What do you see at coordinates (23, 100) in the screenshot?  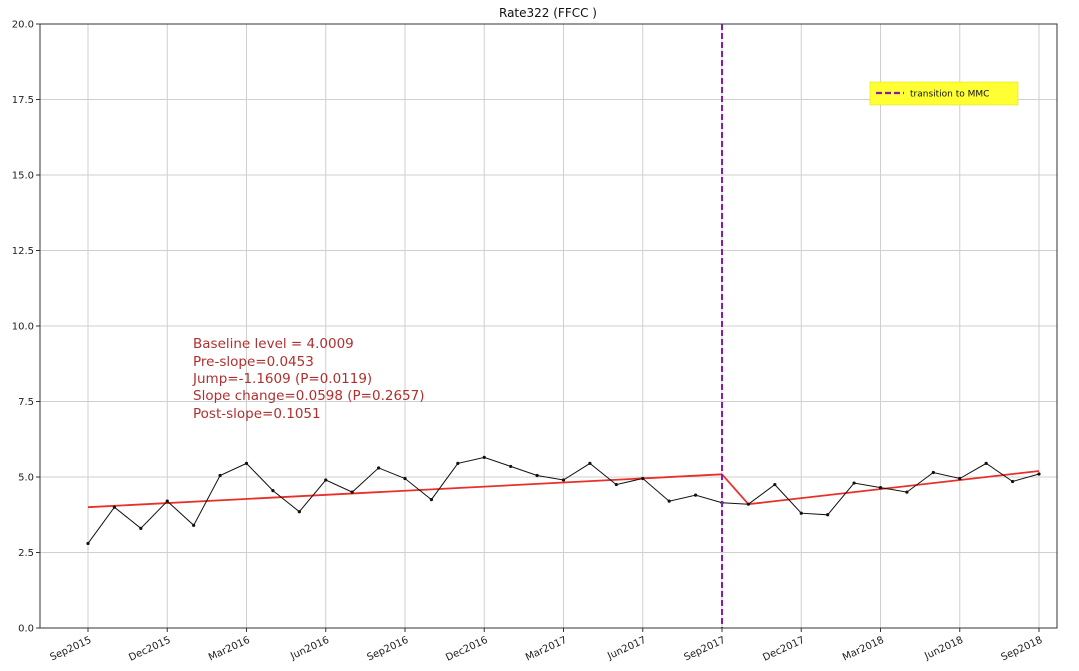 I see `y-tick-label: 17.5` at bounding box center [23, 100].